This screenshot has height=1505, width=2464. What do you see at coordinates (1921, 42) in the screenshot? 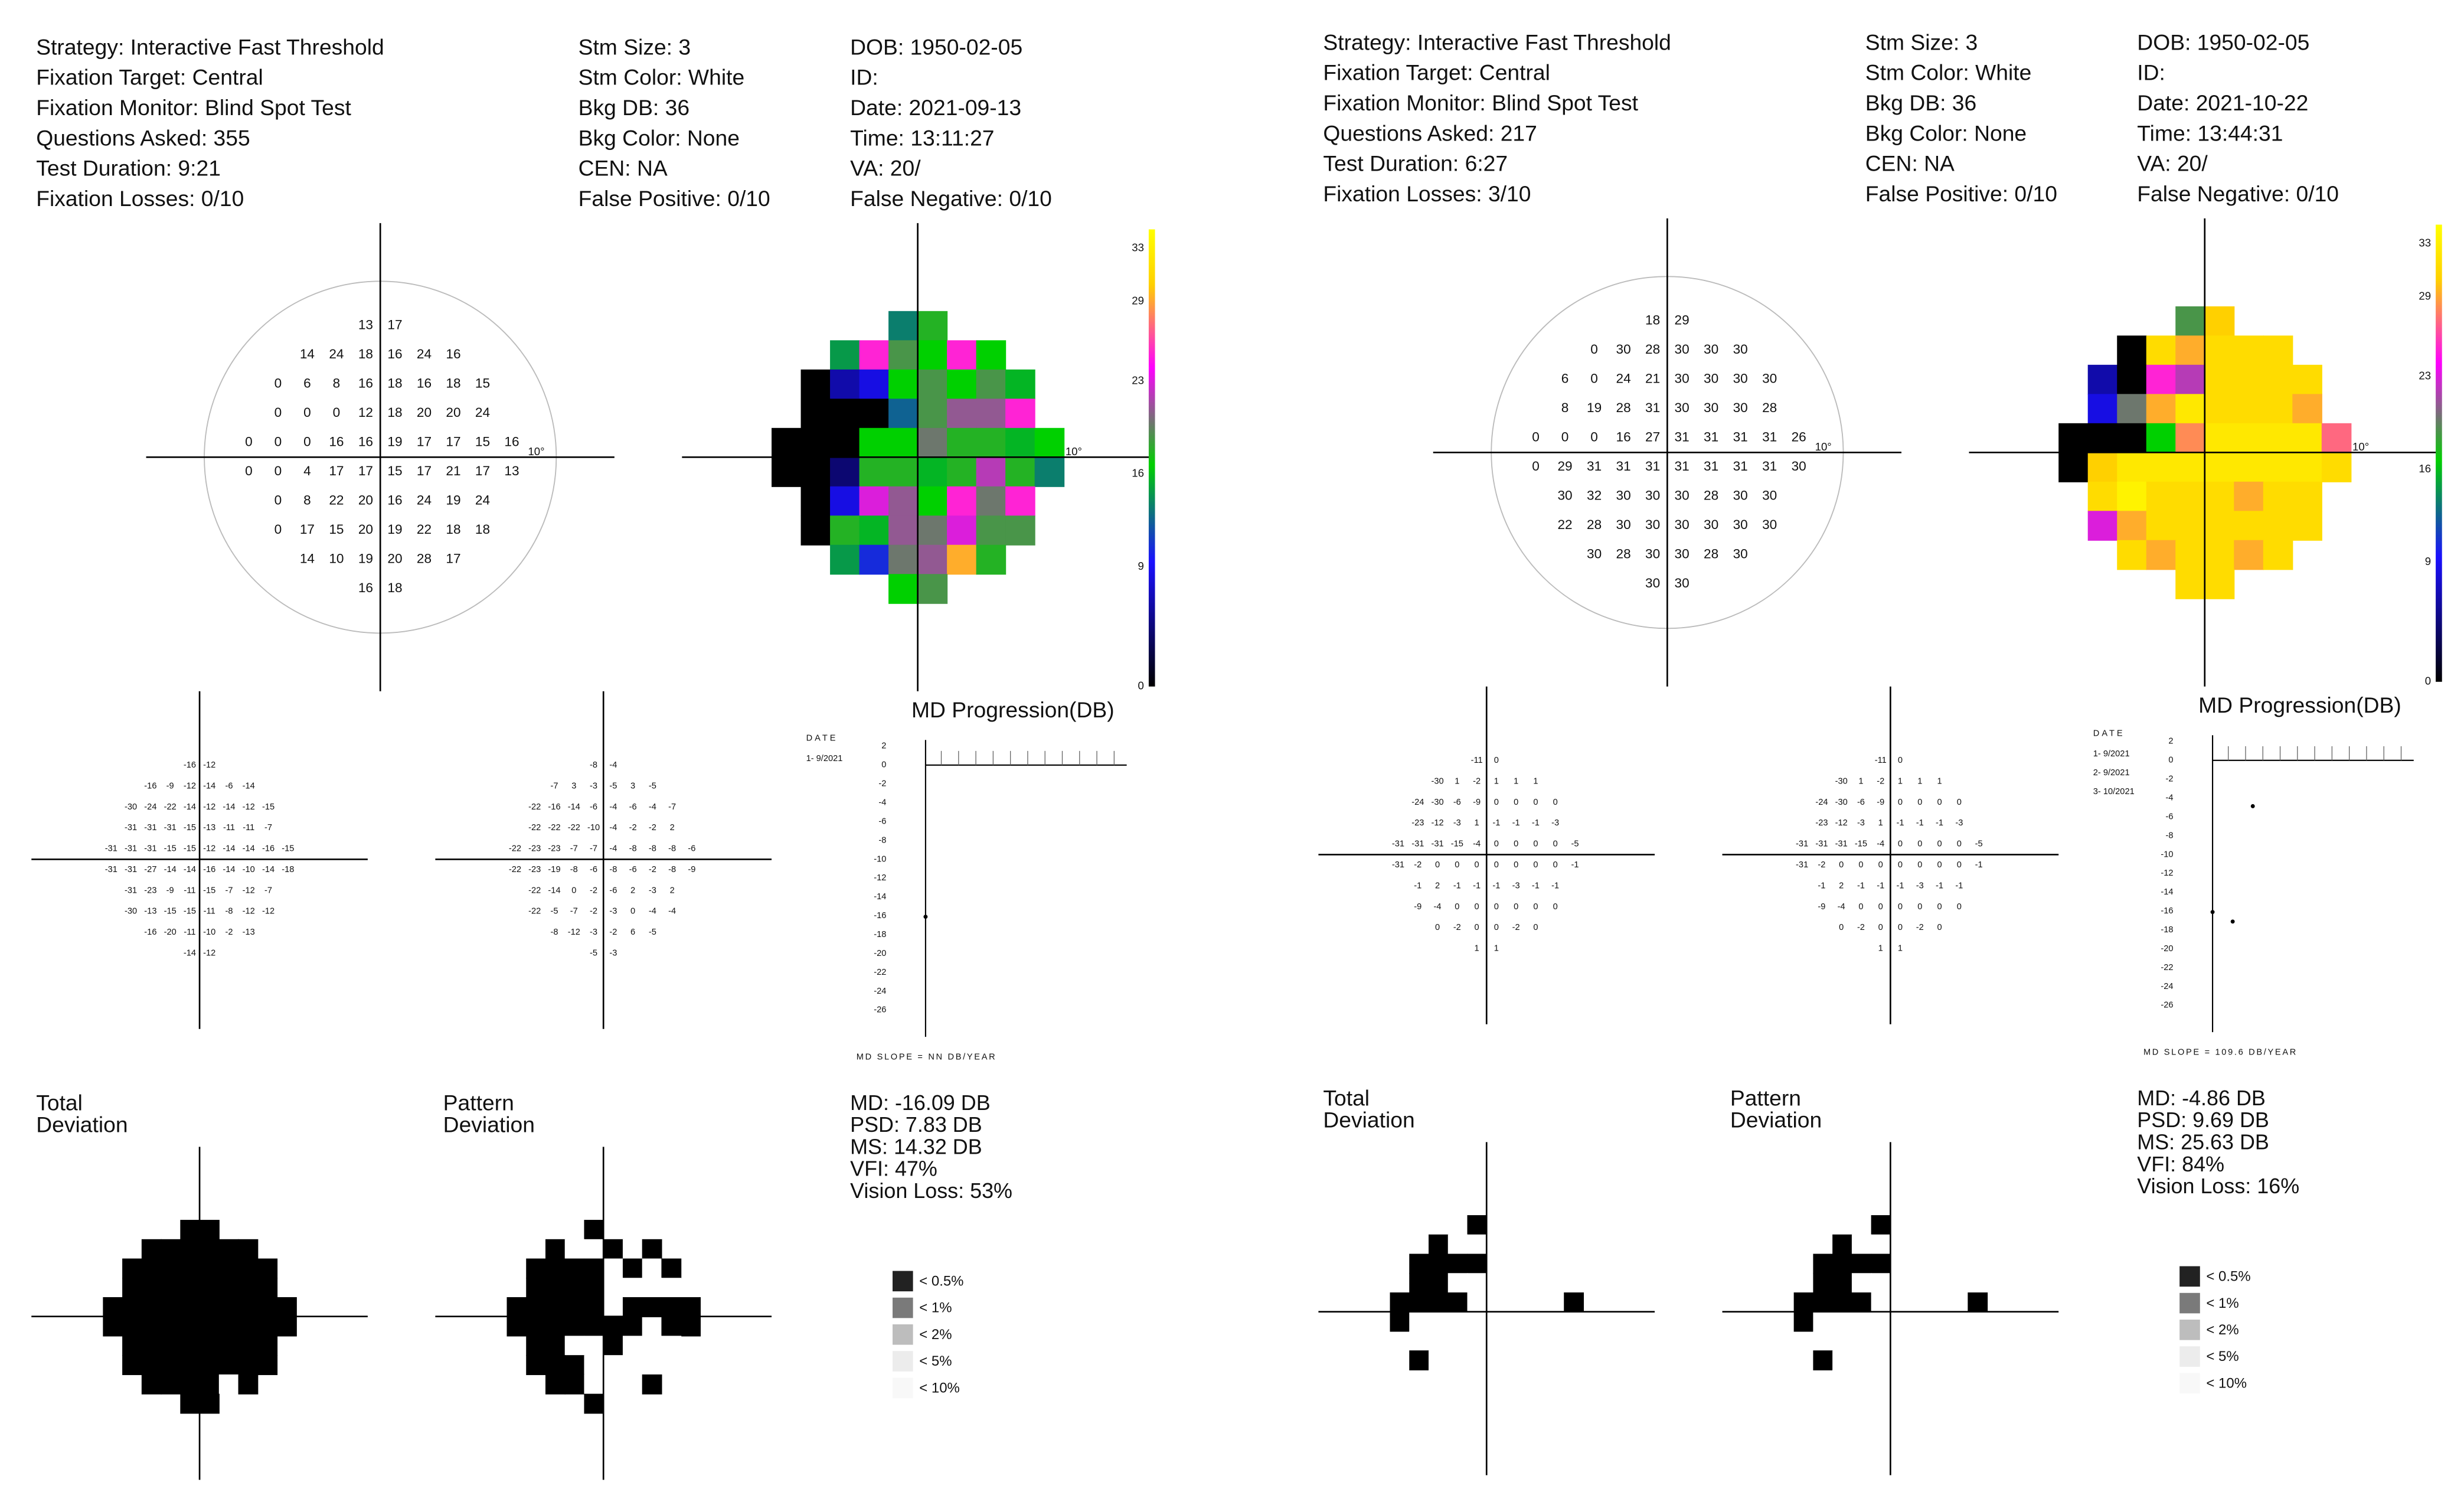
I see `header-field: Stm Size: 3` at bounding box center [1921, 42].